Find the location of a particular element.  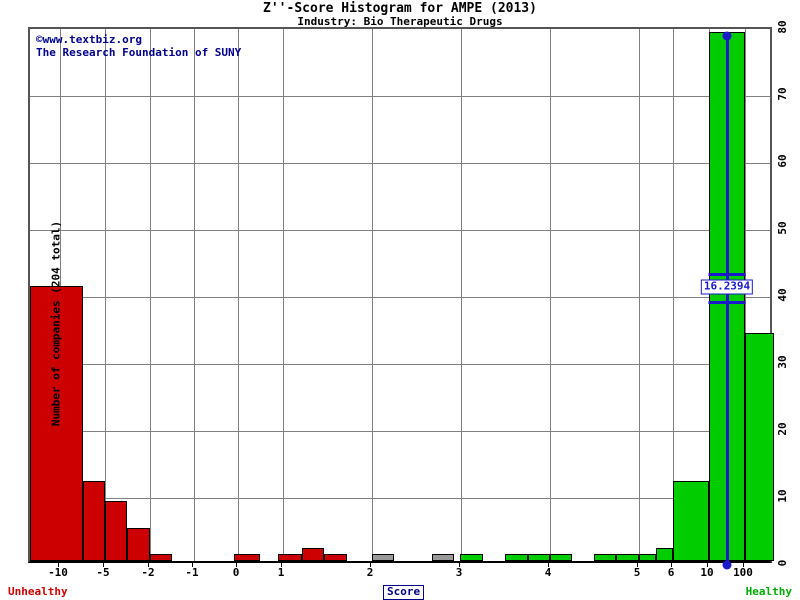

x-axis-tick-label: 5 is located at coordinates (637, 572).